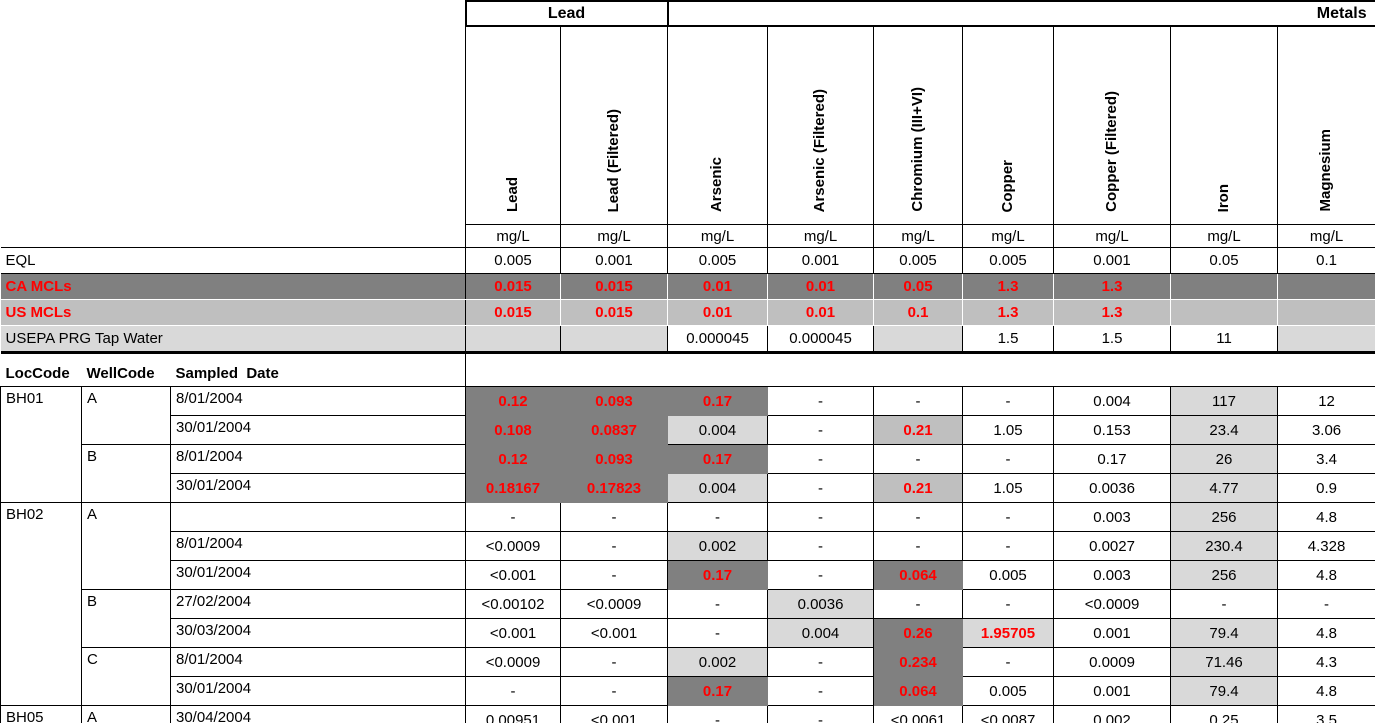 This screenshot has height=723, width=1375. Describe the element at coordinates (1008, 125) in the screenshot. I see `column-header-copper: Copper` at that location.